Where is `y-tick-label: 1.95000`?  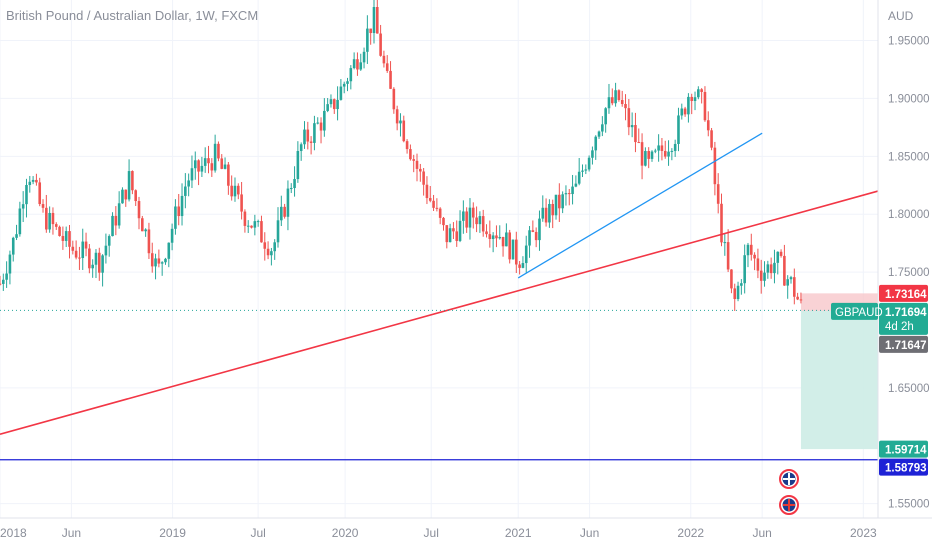 y-tick-label: 1.95000 is located at coordinates (909, 42).